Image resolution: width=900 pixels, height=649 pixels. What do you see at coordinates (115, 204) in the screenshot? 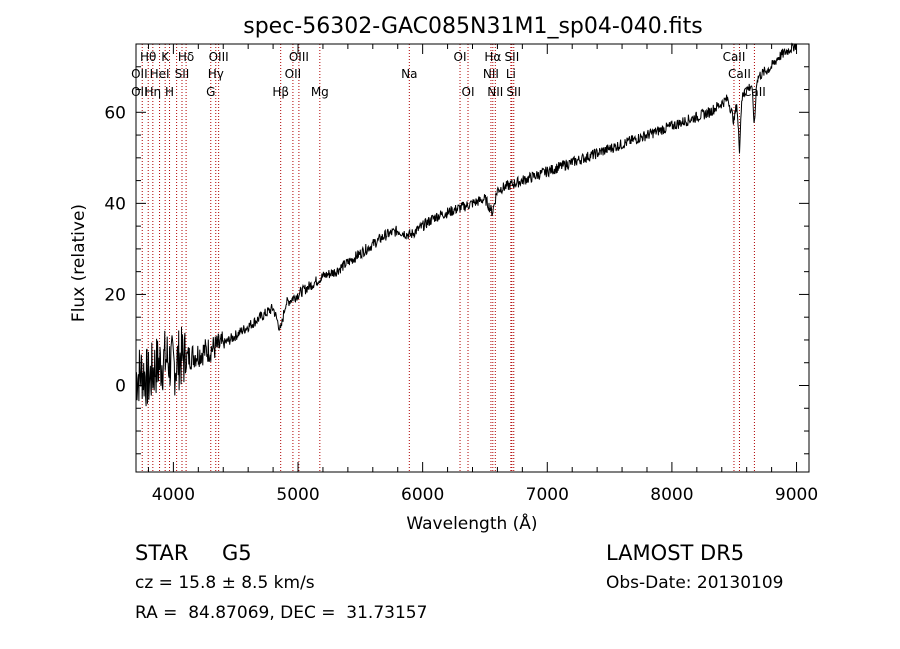
I see `y-tick-label: 40` at bounding box center [115, 204].